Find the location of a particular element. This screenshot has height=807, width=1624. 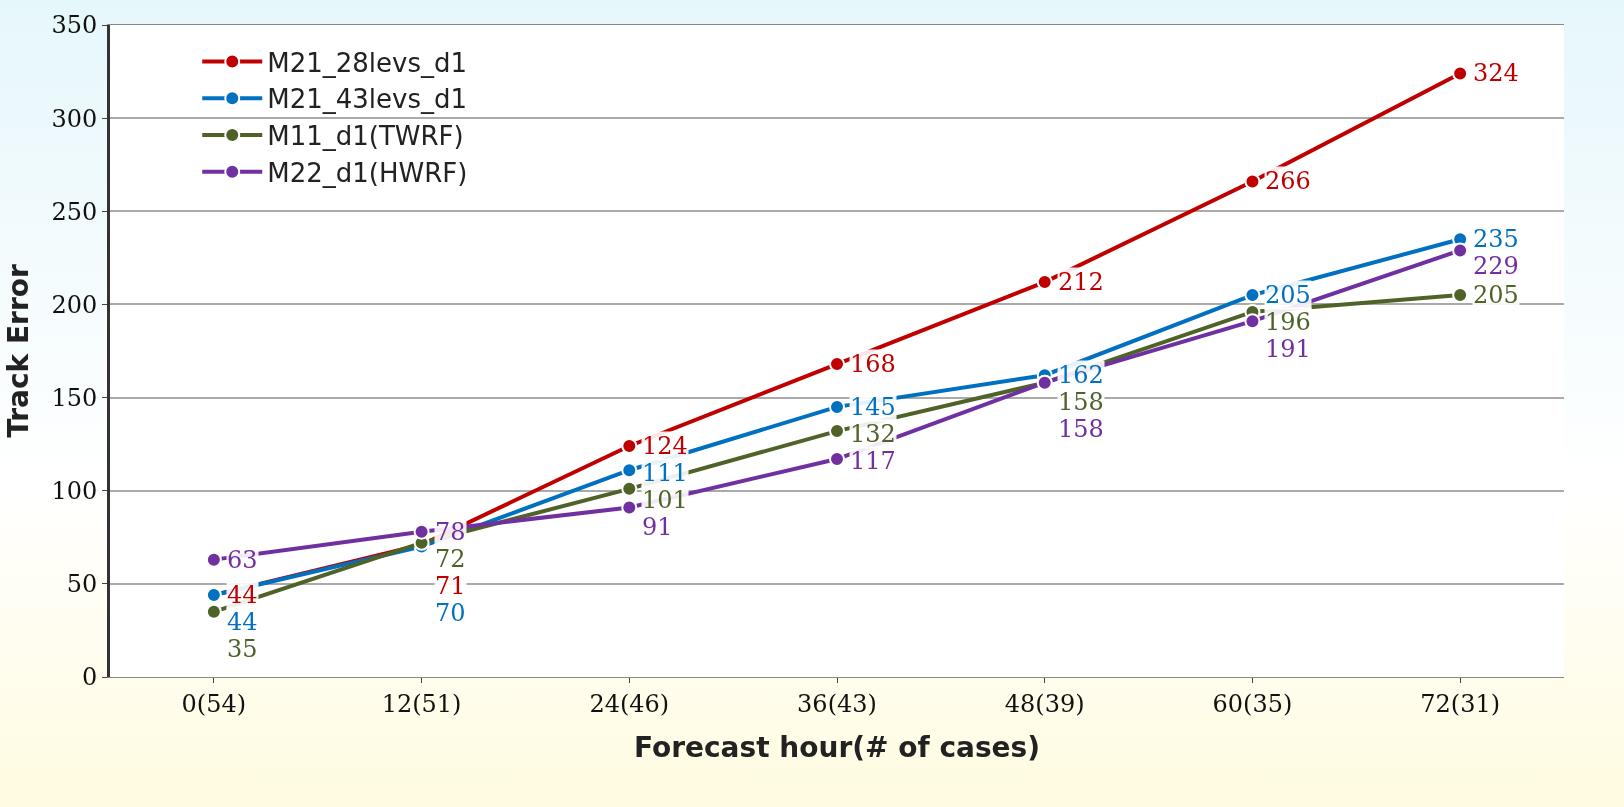

data-label: 111 is located at coordinates (665, 473).